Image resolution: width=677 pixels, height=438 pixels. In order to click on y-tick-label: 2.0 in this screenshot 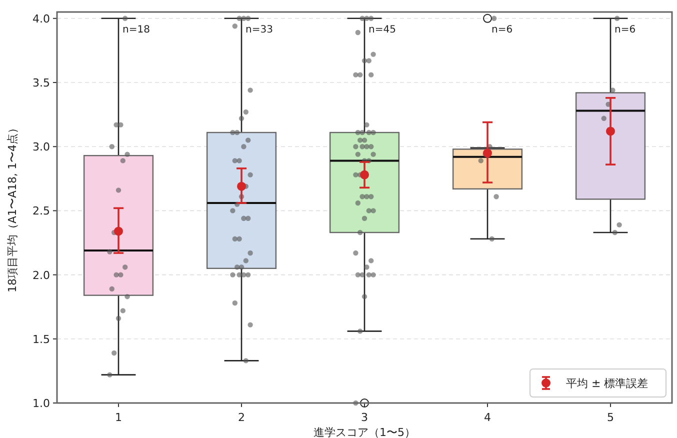, I will do `click(41, 275)`.